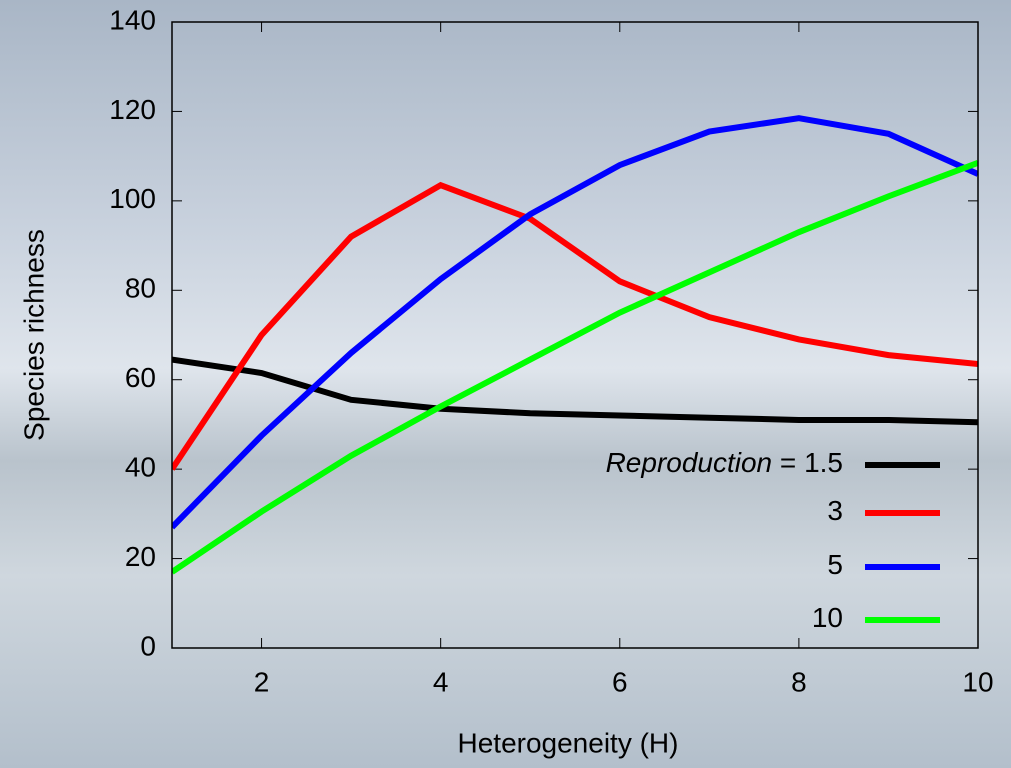  I want to click on x-tick-label: 4, so click(441, 681).